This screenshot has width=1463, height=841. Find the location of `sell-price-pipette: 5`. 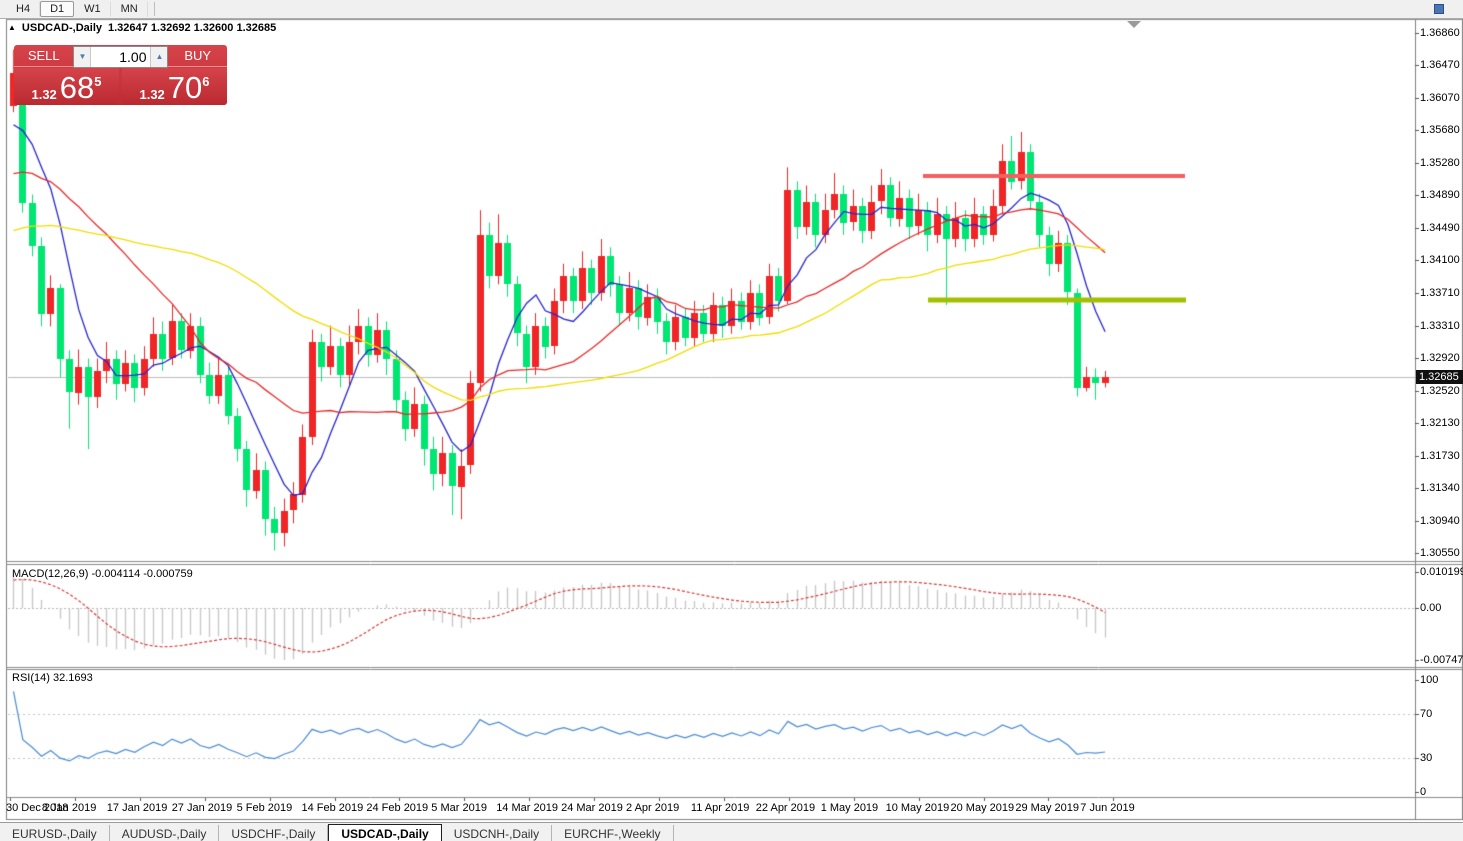

sell-price-pipette: 5 is located at coordinates (98, 81).